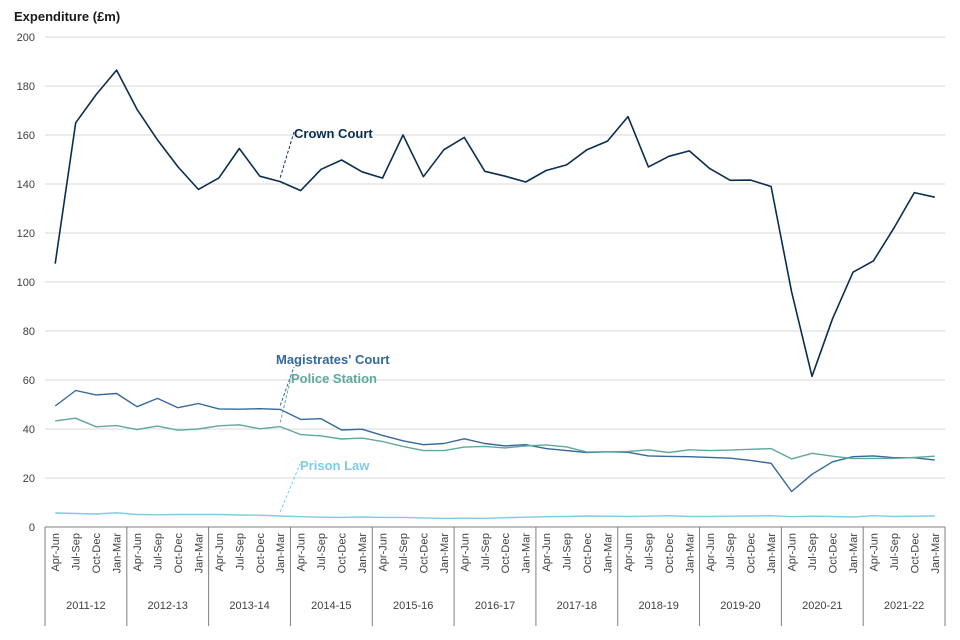 This screenshot has height=640, width=960. Describe the element at coordinates (86, 606) in the screenshot. I see `x-year-label: 2011-12` at that location.